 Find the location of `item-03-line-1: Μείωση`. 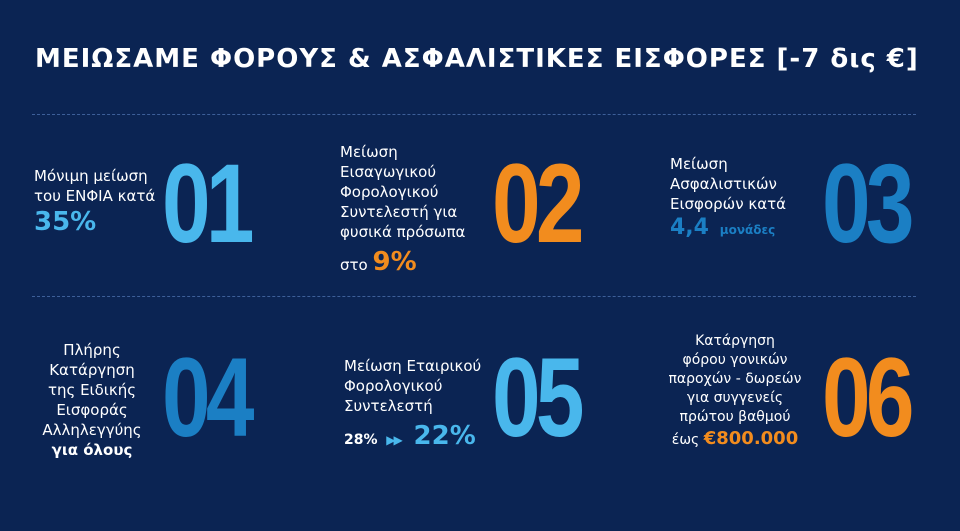

item-03-line-1: Μείωση is located at coordinates (699, 164).